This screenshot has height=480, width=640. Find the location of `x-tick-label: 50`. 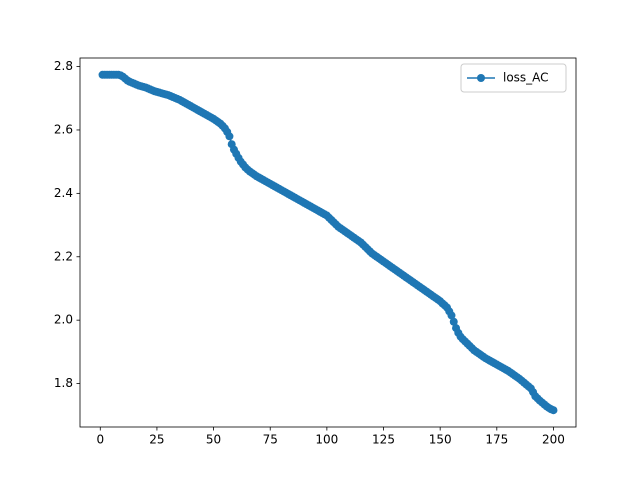

x-tick-label: 50 is located at coordinates (213, 440).